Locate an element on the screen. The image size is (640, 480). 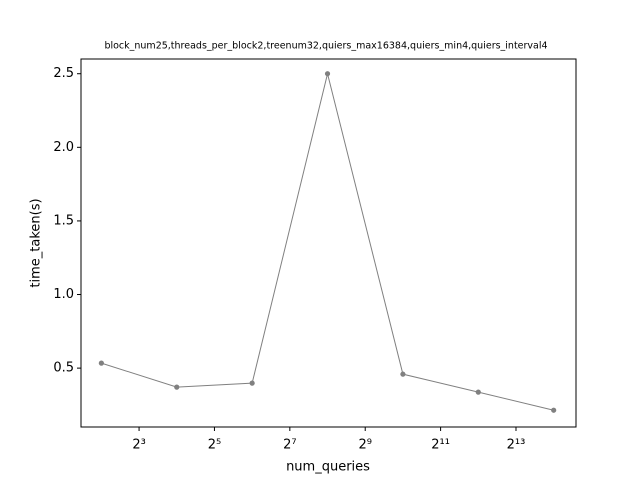
x-tick-label: 2³ is located at coordinates (138, 445).